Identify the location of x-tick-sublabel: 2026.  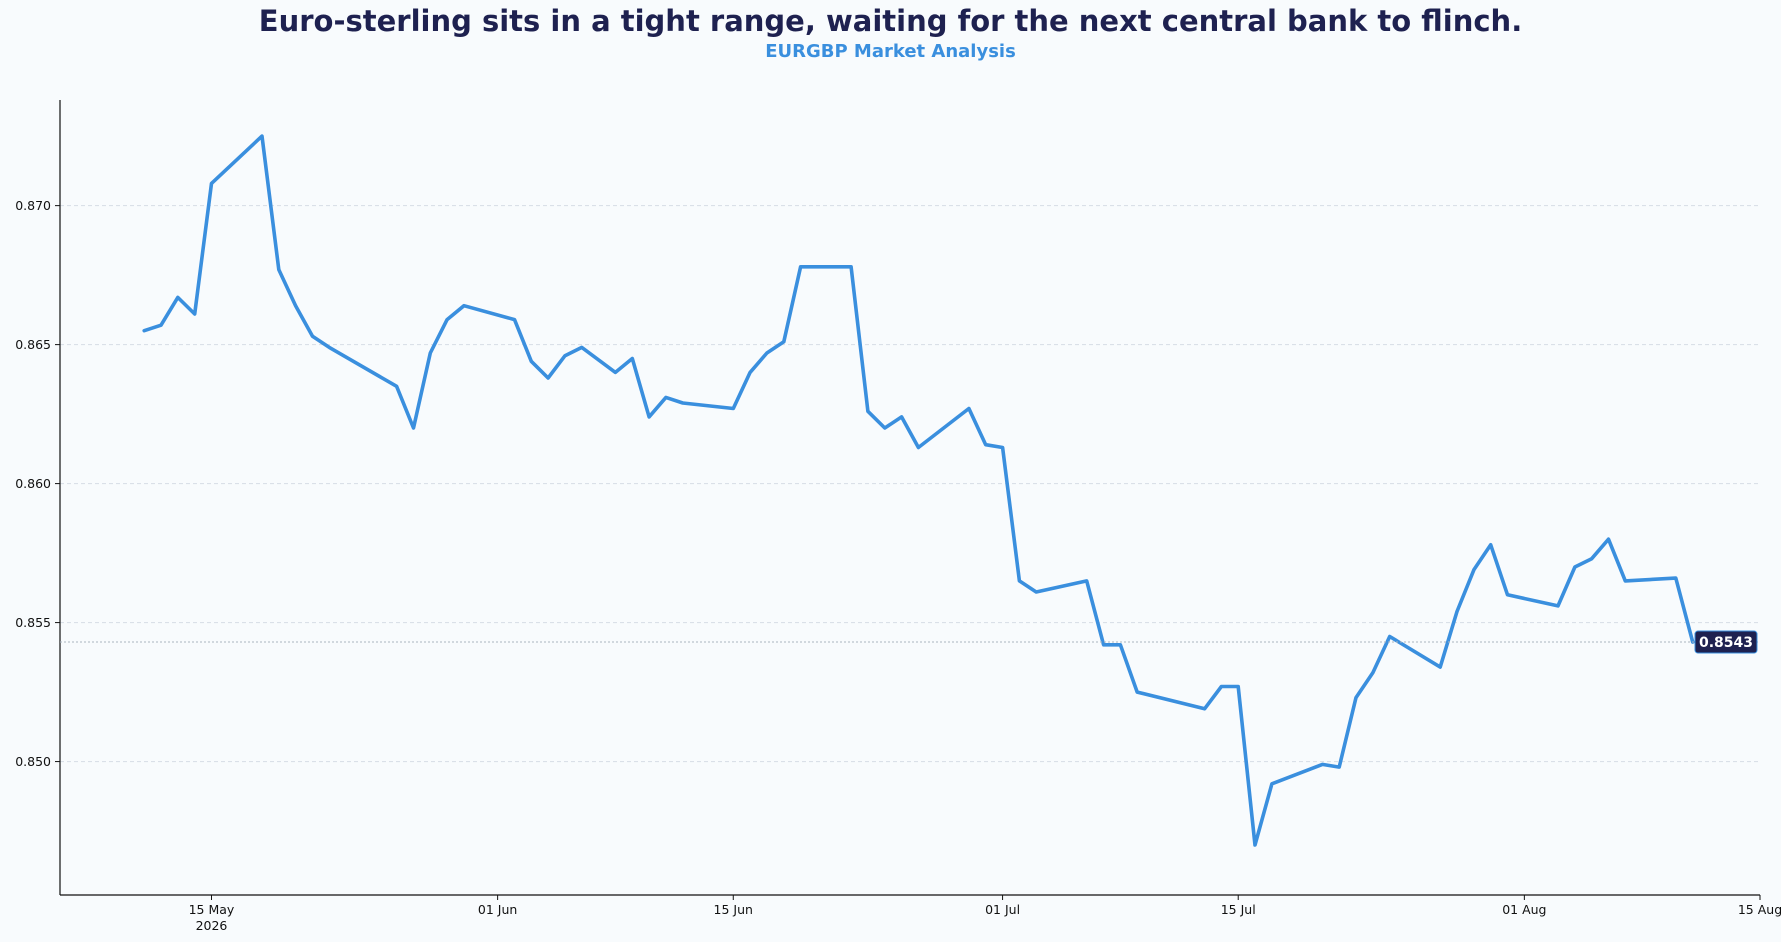
(212, 925).